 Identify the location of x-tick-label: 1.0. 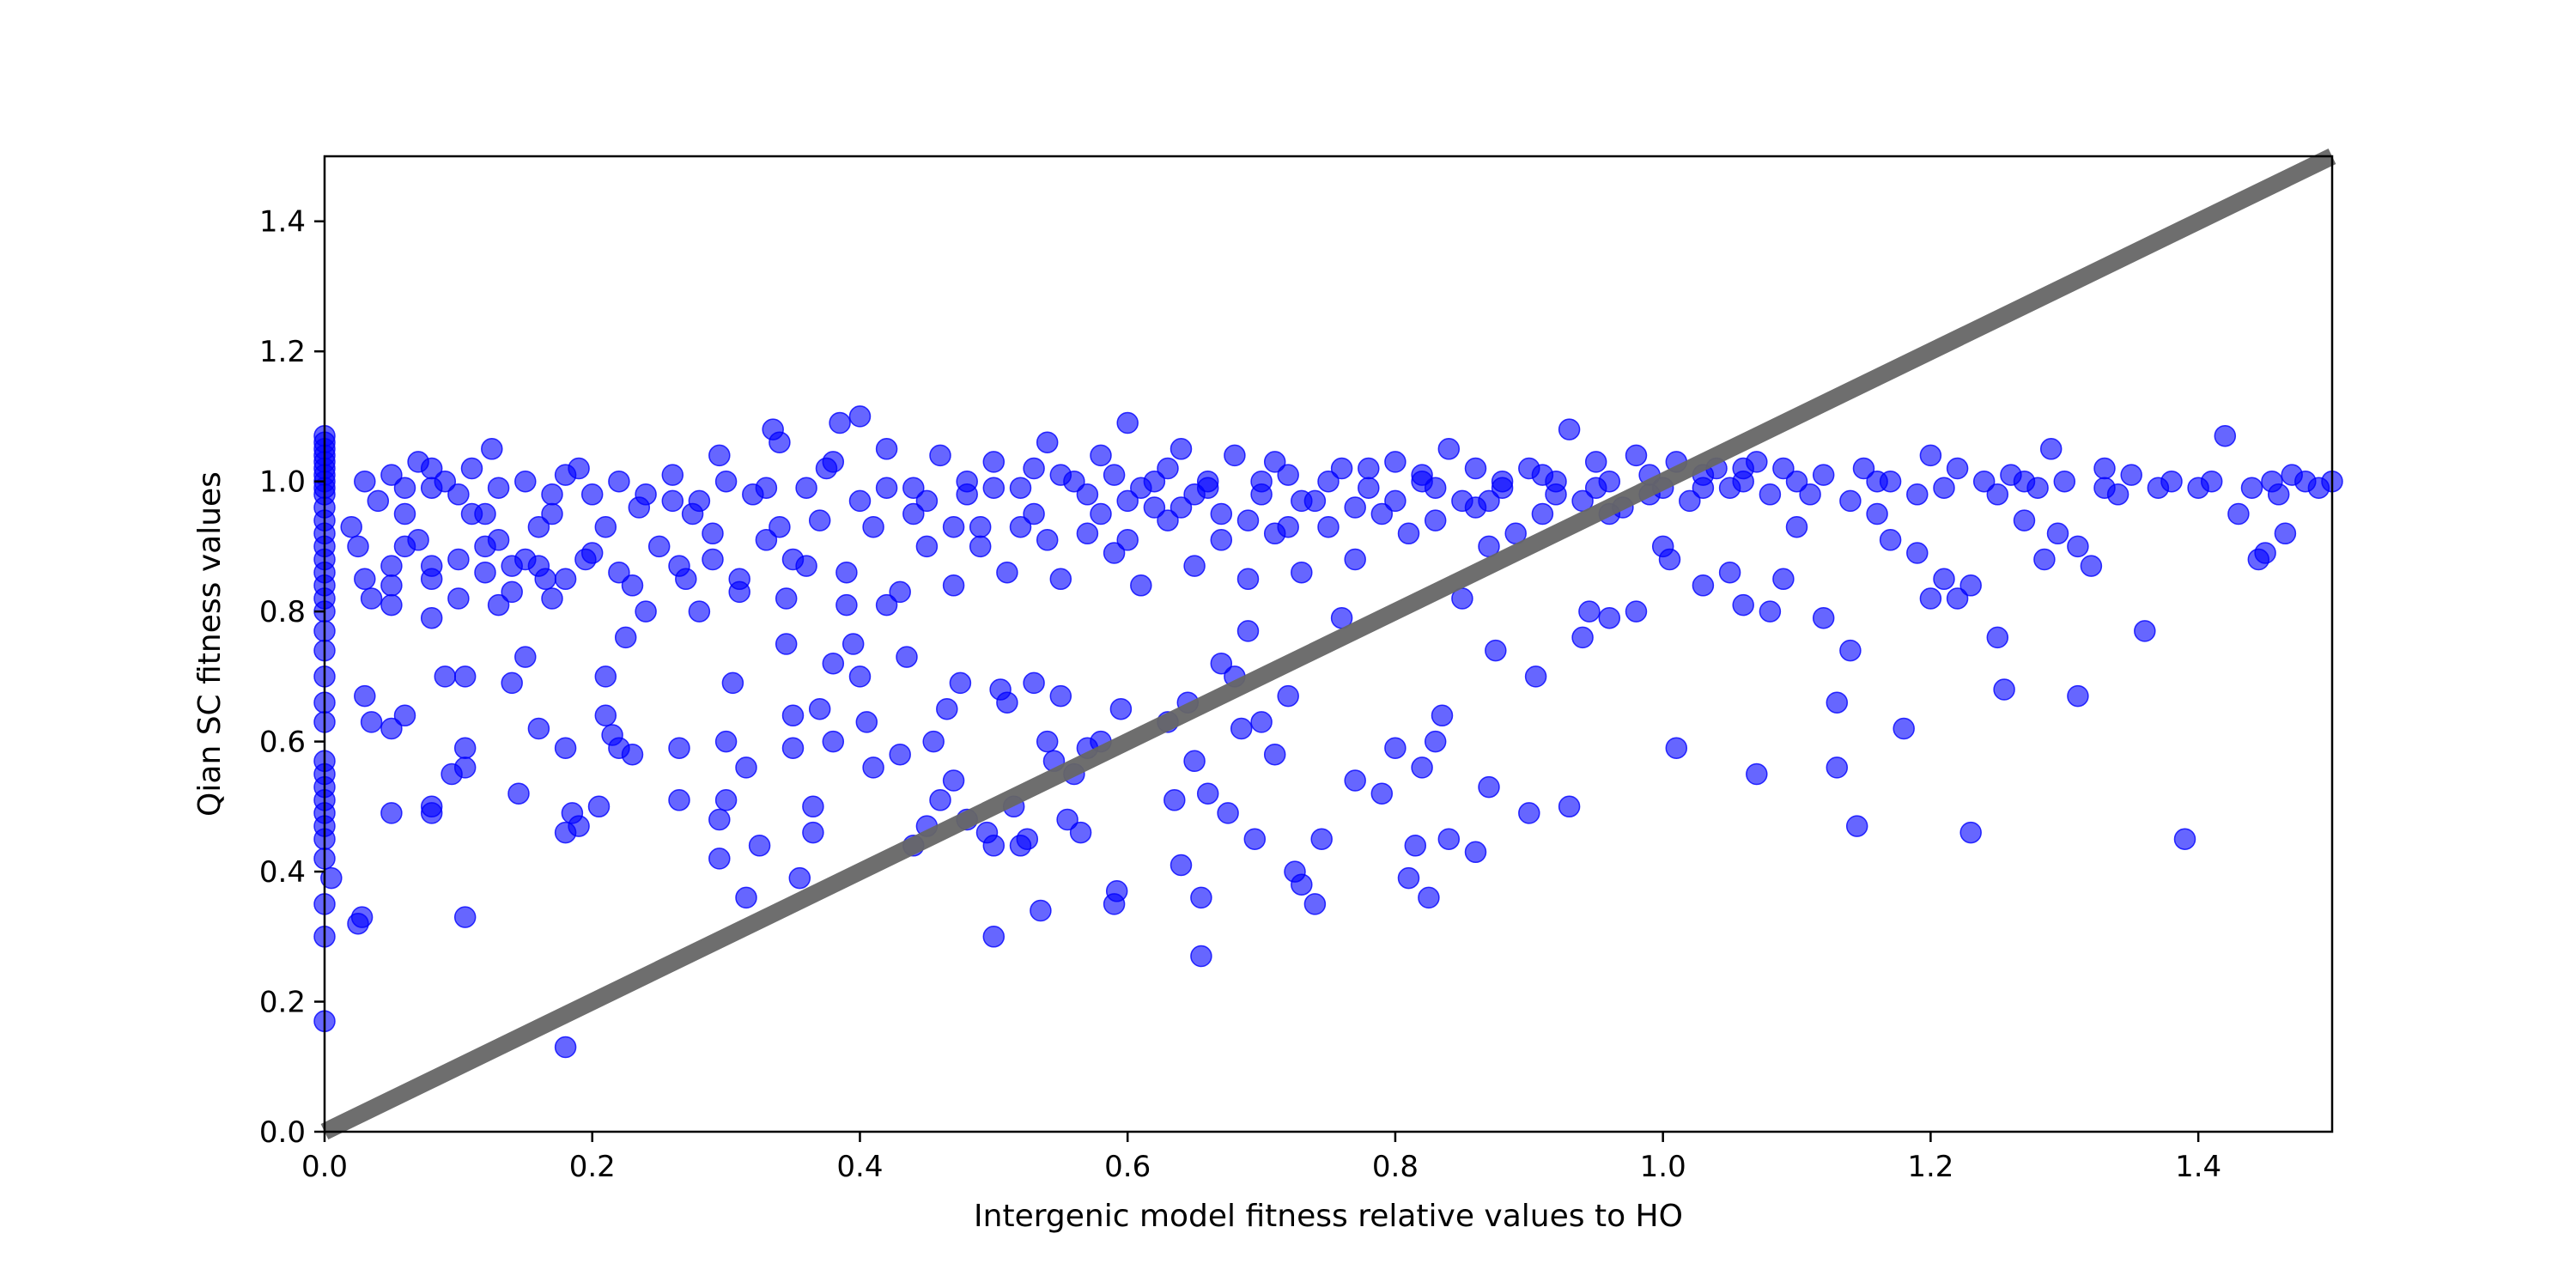
(1663, 1167).